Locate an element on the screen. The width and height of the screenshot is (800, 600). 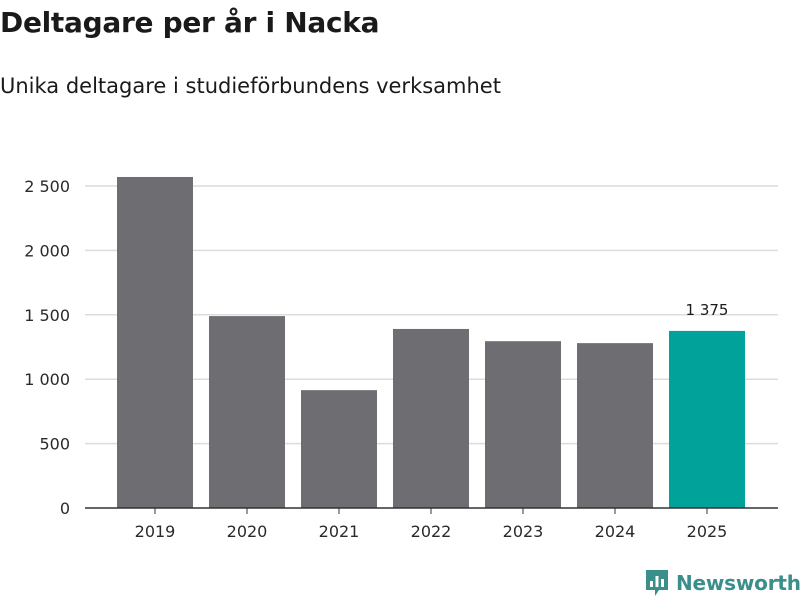
bar-2024 is located at coordinates (615, 425).